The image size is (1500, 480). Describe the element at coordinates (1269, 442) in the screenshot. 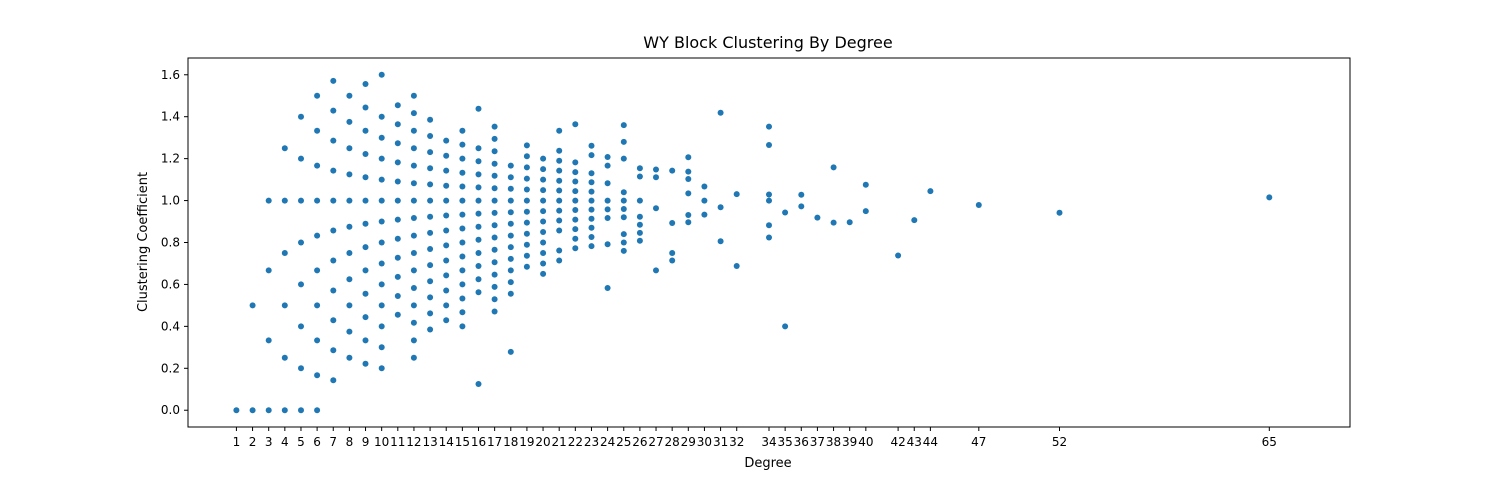

I see `x-tick-label: 65` at that location.